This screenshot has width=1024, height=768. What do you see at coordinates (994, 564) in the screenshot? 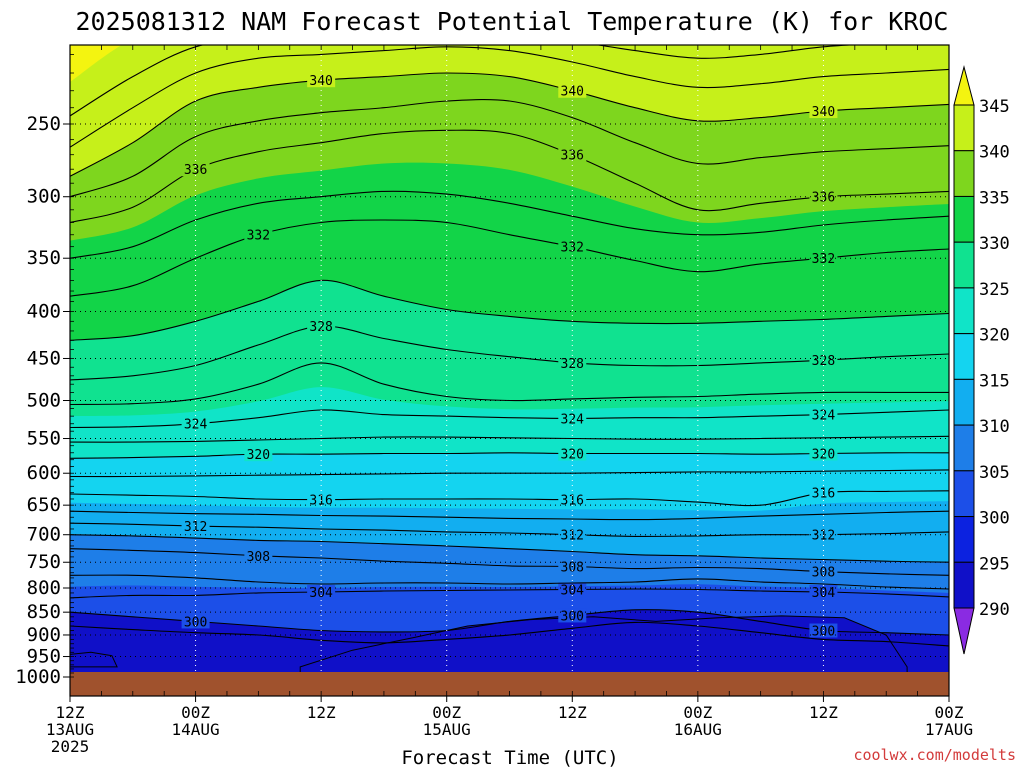
I see `colorbar-label: 295` at bounding box center [994, 564].